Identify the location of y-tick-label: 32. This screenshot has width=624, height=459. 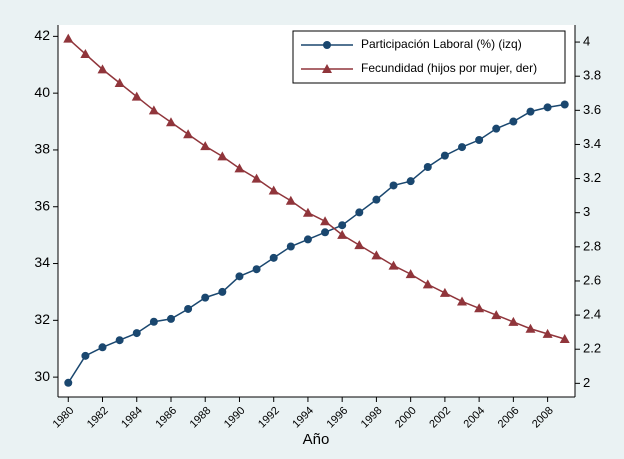
(42, 319).